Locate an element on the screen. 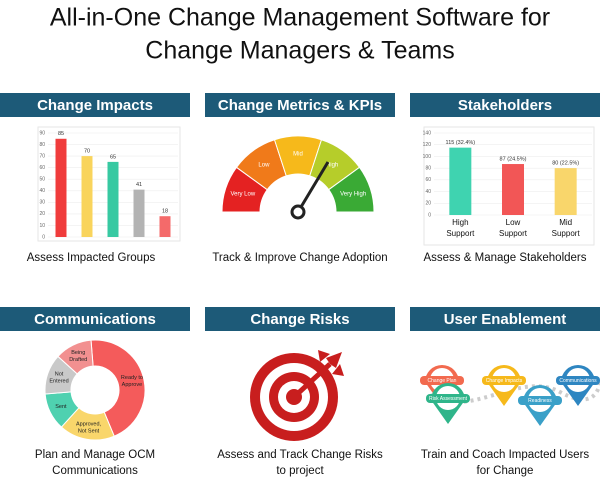 The width and height of the screenshot is (600, 488). gauge-label: Mid is located at coordinates (298, 155).